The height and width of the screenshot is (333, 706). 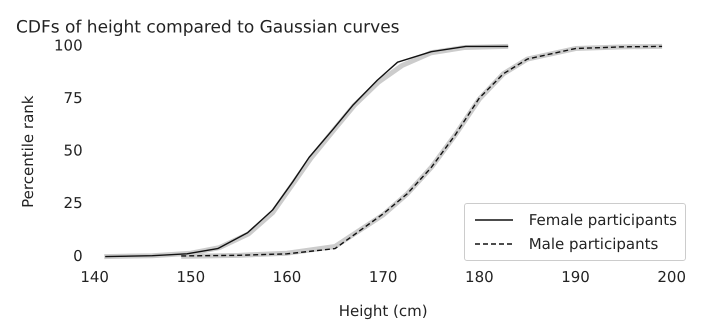 I want to click on x-tick-label: 170, so click(x=383, y=277).